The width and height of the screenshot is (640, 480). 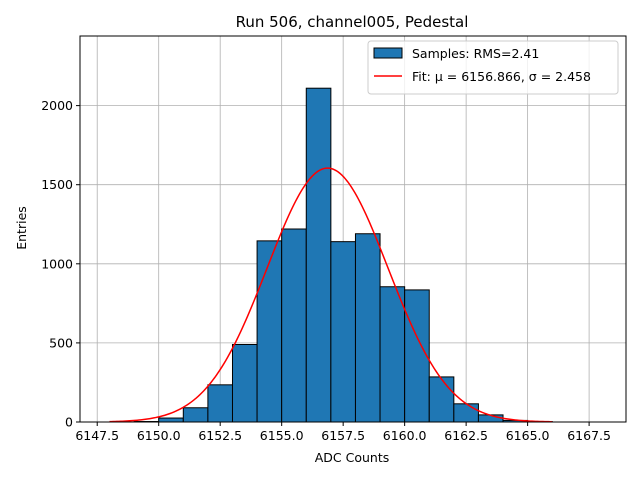 What do you see at coordinates (352, 457) in the screenshot?
I see `x-axis-title: ADC Counts` at bounding box center [352, 457].